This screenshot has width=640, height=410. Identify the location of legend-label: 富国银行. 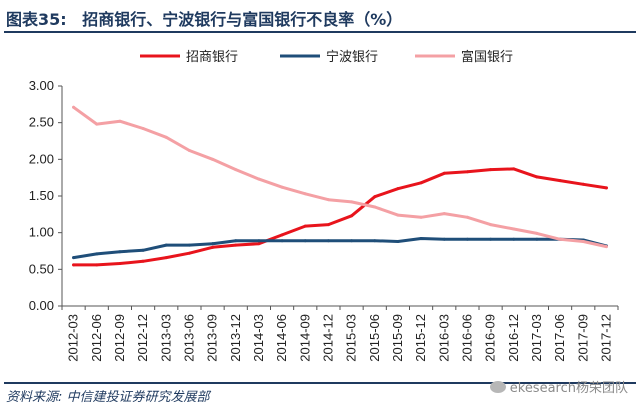
(487, 57).